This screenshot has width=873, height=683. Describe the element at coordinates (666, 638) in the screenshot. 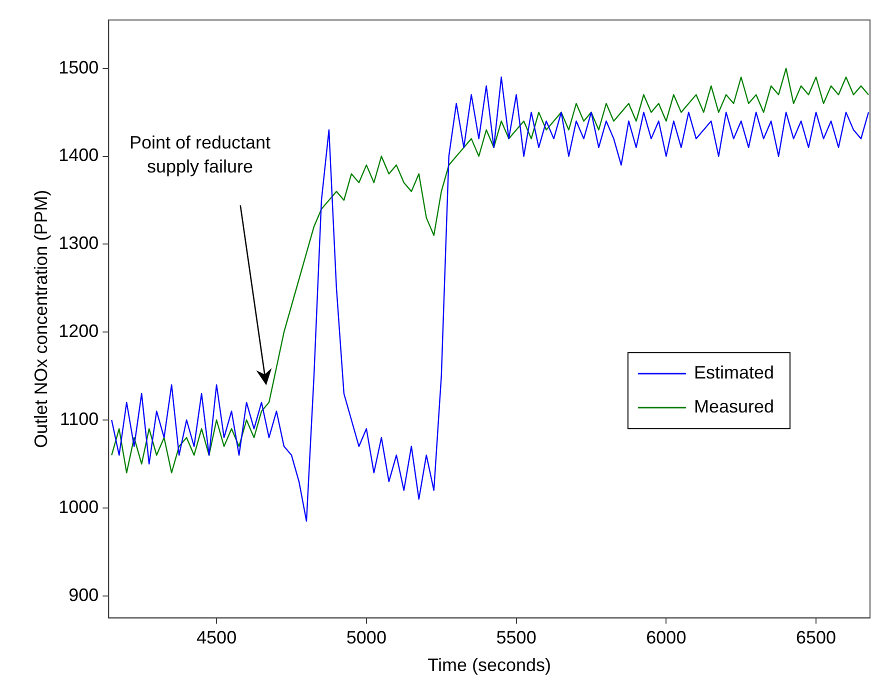

I see `x-tick-label: 6000` at that location.